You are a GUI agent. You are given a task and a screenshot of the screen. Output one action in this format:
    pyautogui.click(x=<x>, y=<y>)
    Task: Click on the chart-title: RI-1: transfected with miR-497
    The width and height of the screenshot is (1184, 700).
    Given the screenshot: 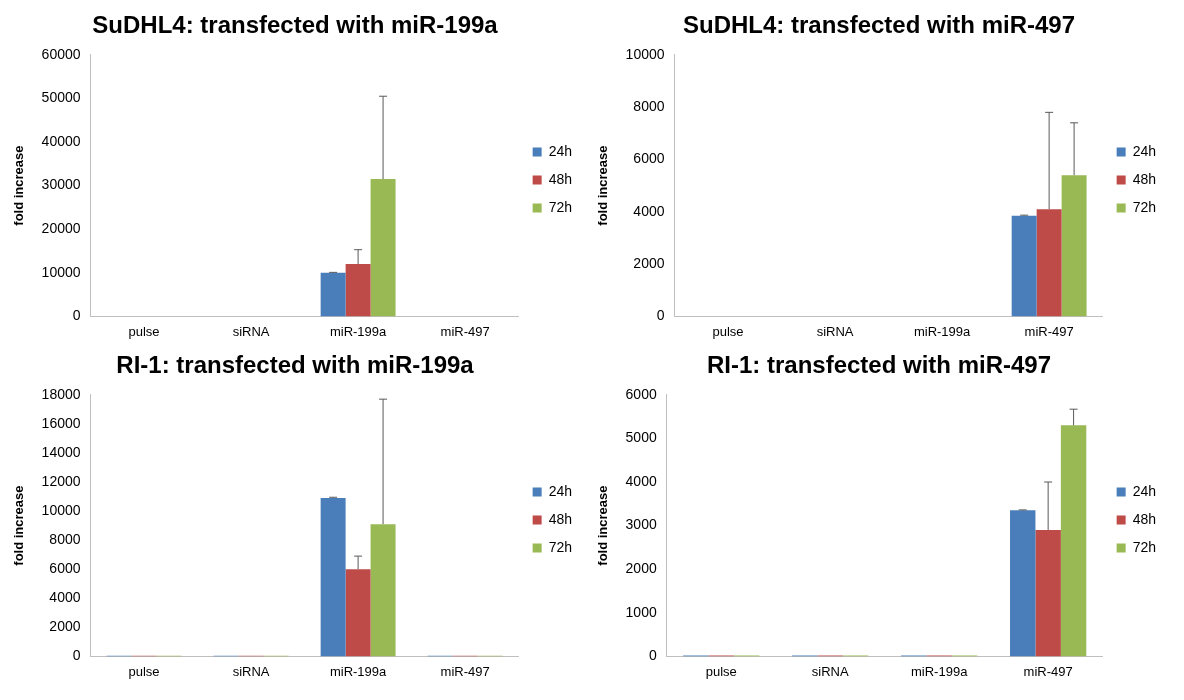 What is the action you would take?
    pyautogui.click(x=879, y=365)
    